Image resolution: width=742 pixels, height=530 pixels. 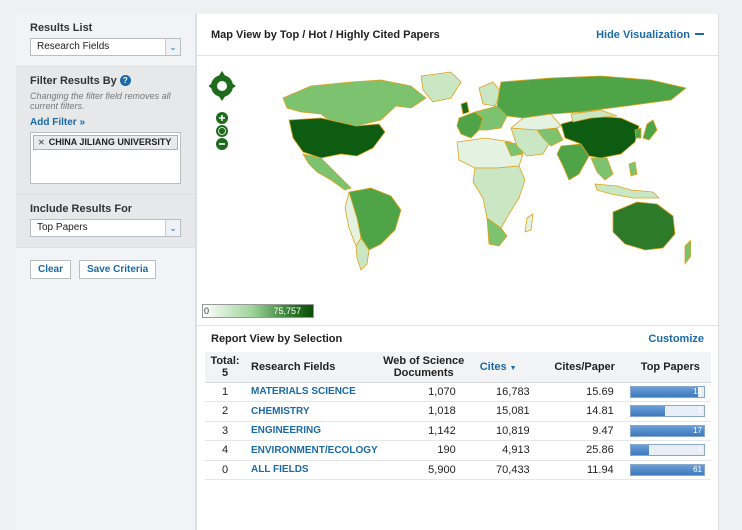 I want to click on results-list-section: Results List Research Fields ⌄, so click(x=105, y=40).